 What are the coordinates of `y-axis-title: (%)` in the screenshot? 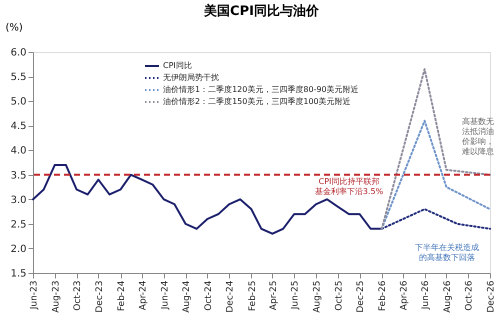 It's located at (14, 28).